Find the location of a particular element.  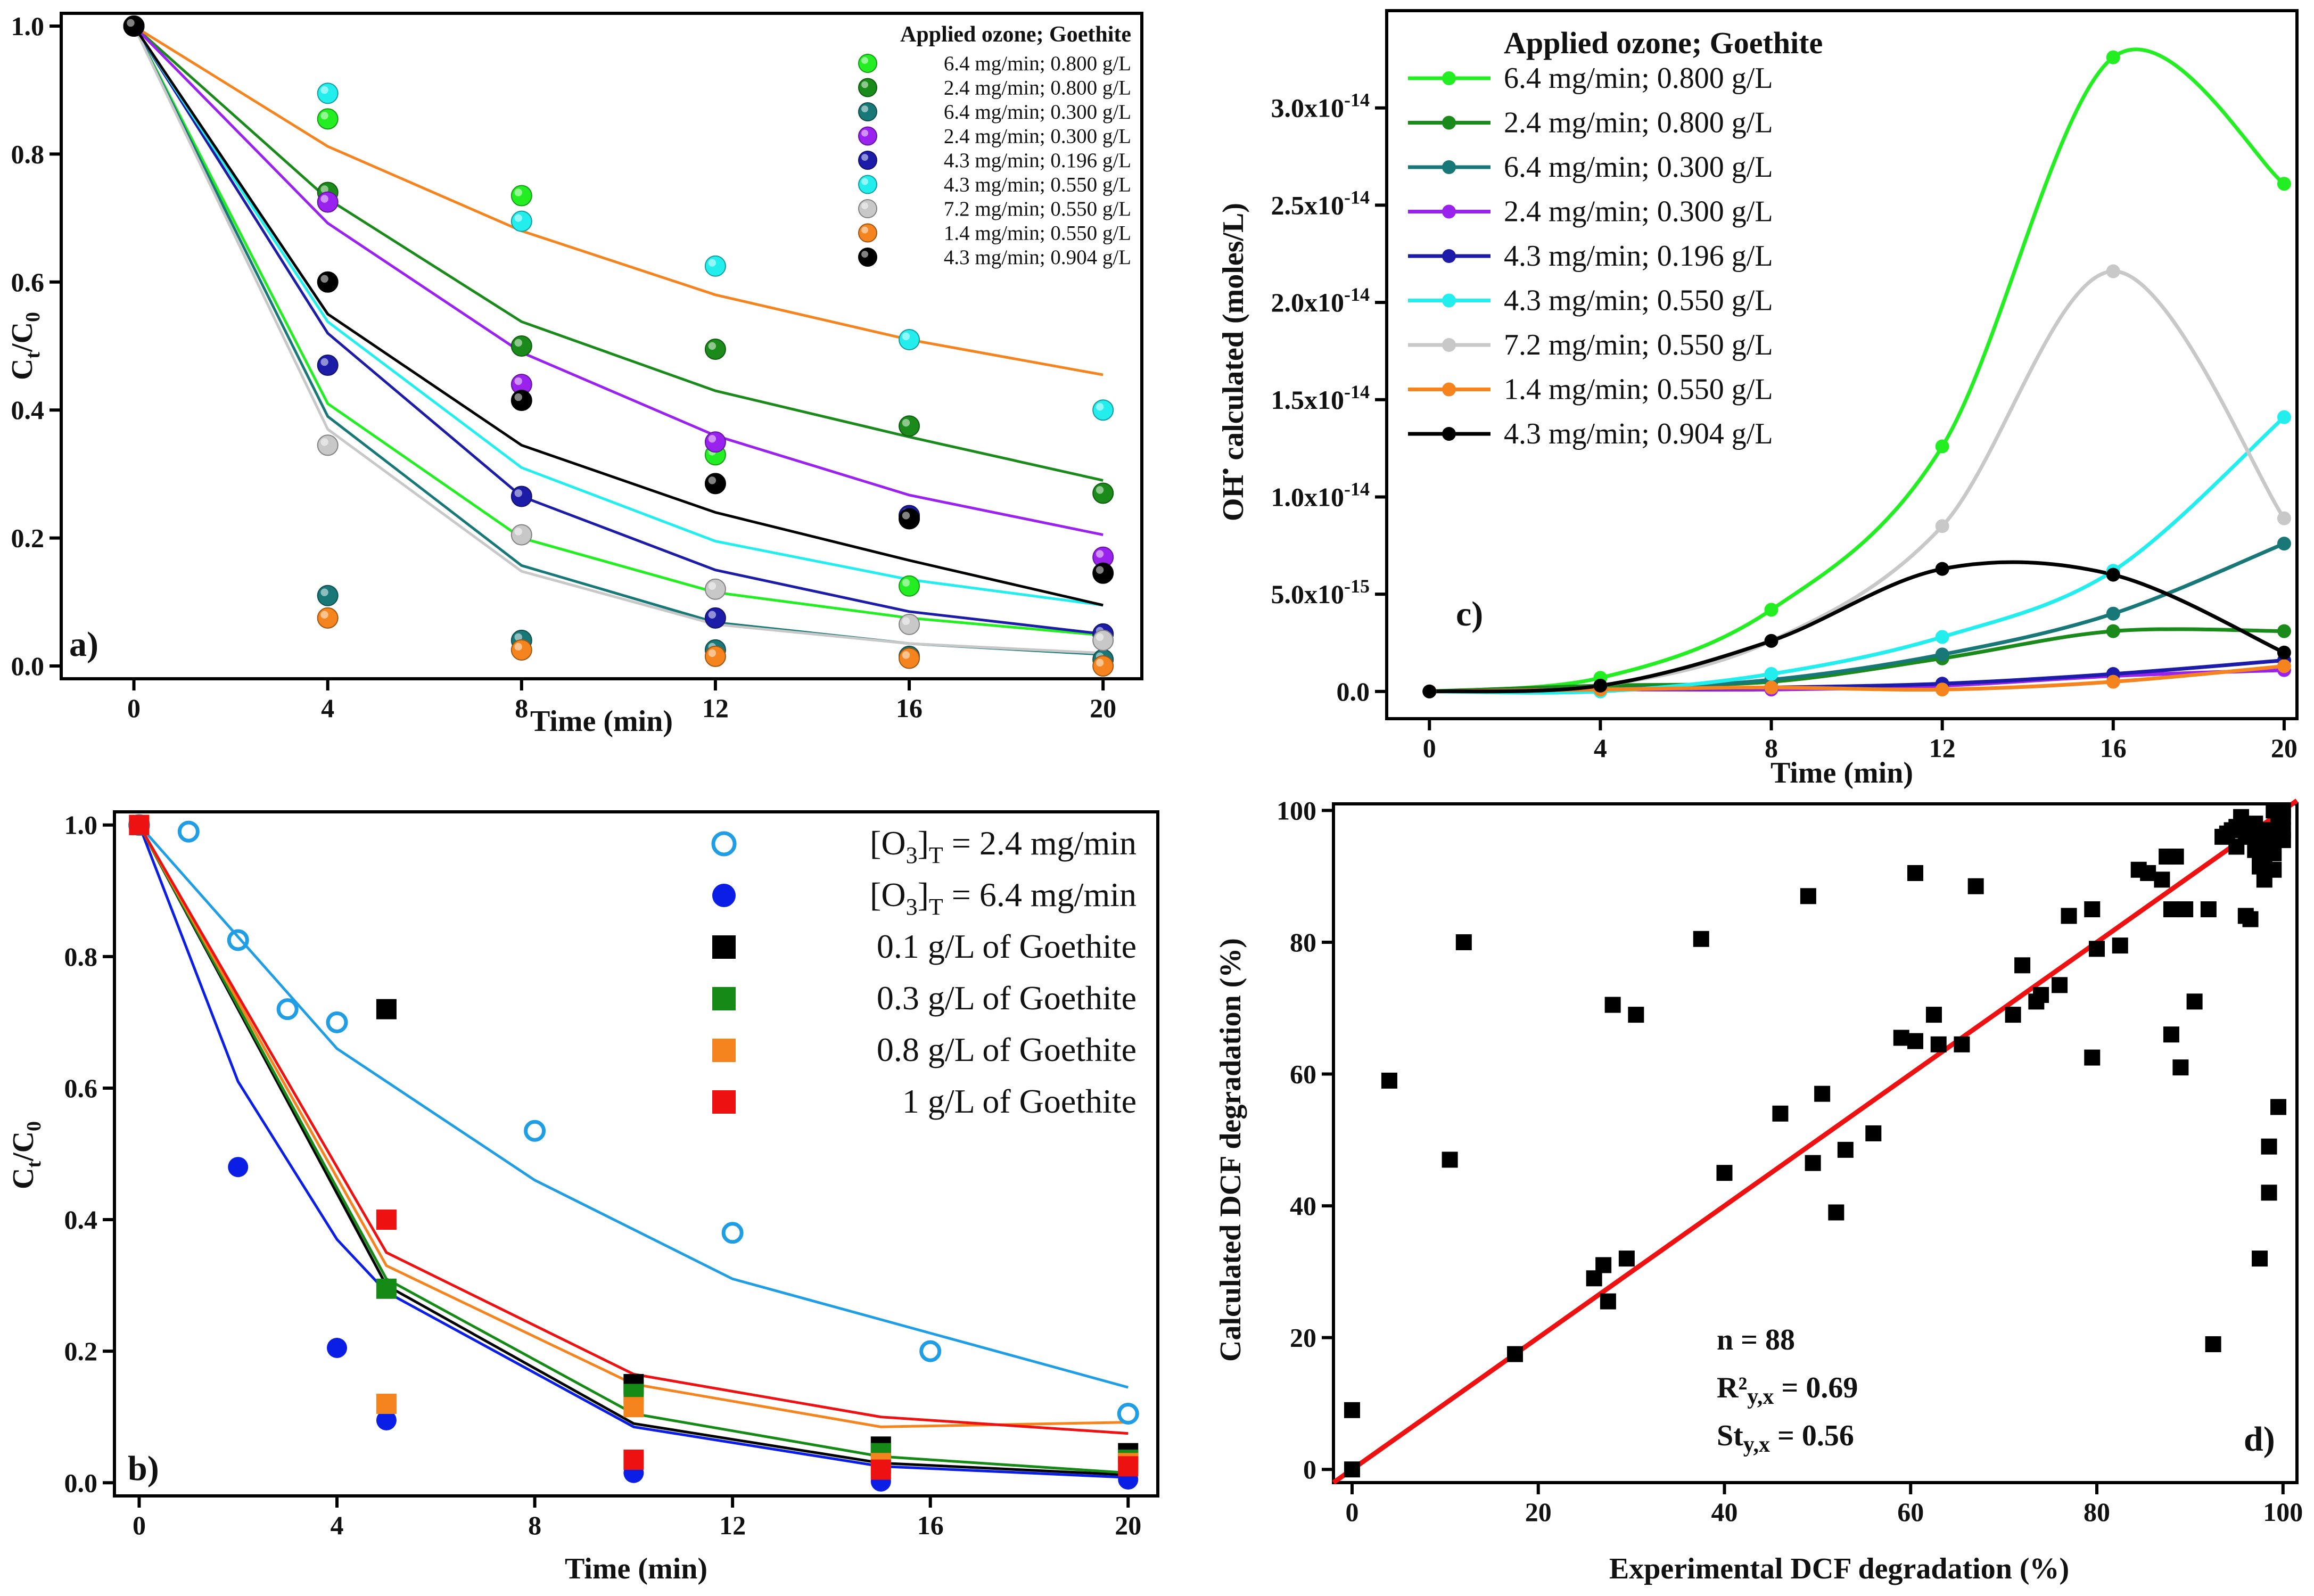

stat-r2: R²y,x = 0.69 is located at coordinates (1787, 1390).